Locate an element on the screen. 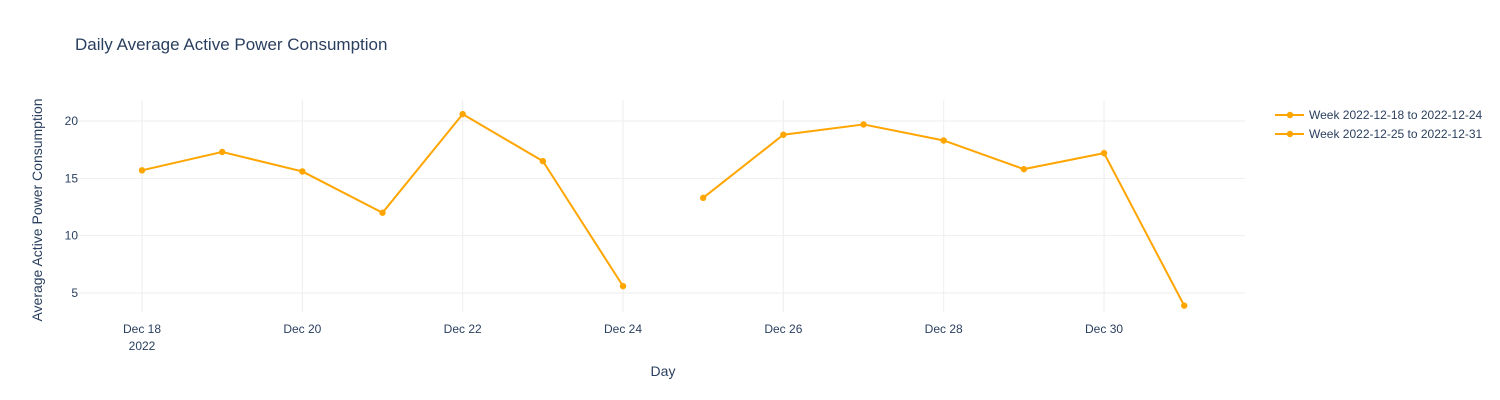  x-tick-year-label: 2022 is located at coordinates (142, 346).